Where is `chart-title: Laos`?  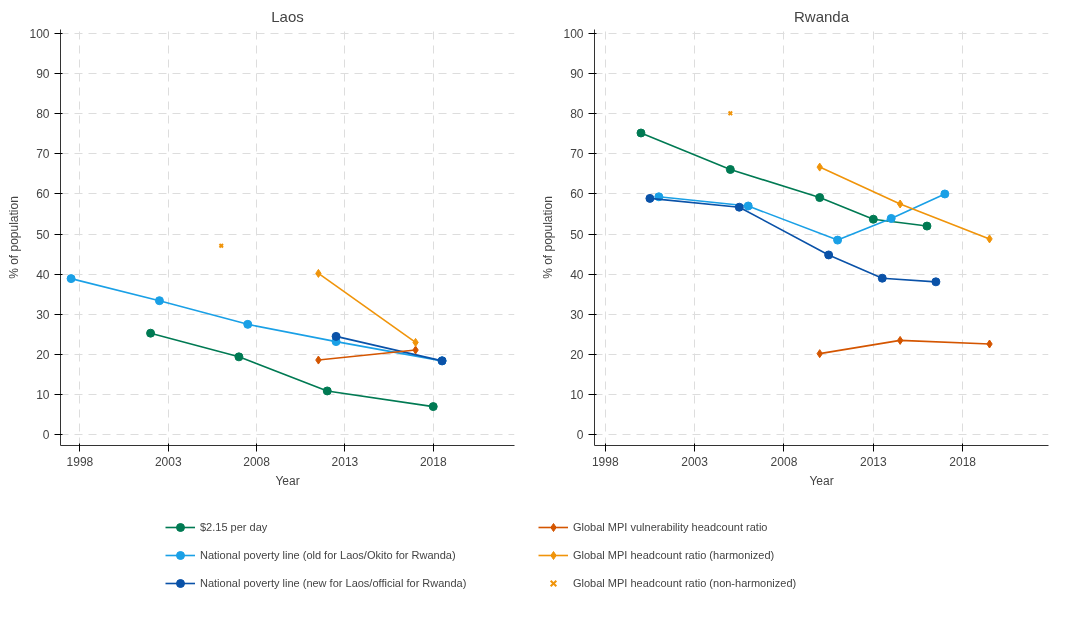
chart-title: Laos is located at coordinates (287, 16).